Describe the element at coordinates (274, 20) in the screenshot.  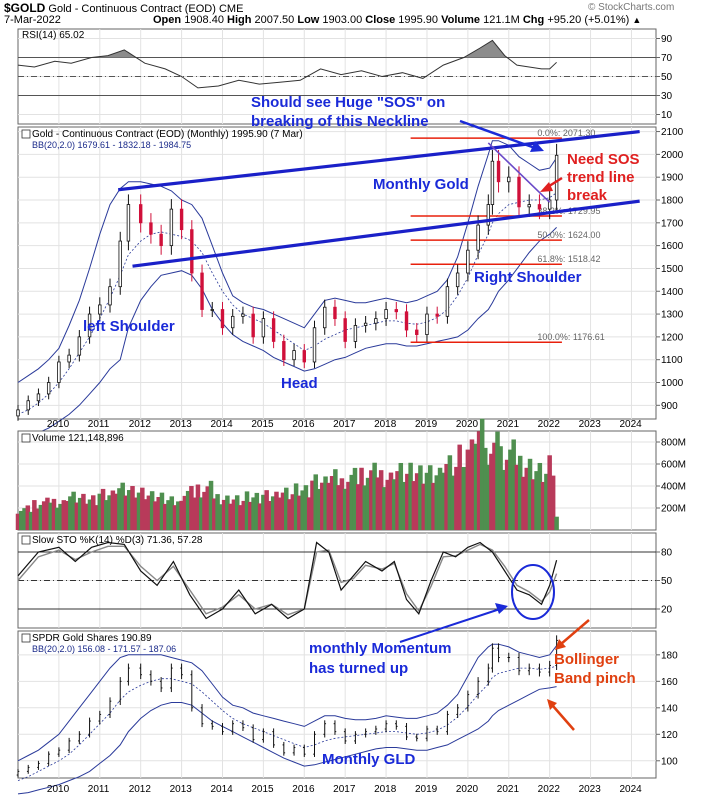
I see `high-value: 2007.50` at that location.